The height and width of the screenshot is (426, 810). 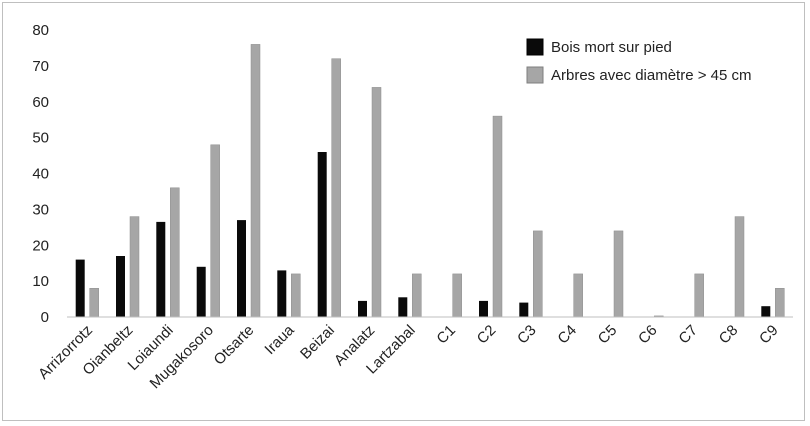 What do you see at coordinates (446, 335) in the screenshot?
I see `x-tick-label: C1` at bounding box center [446, 335].